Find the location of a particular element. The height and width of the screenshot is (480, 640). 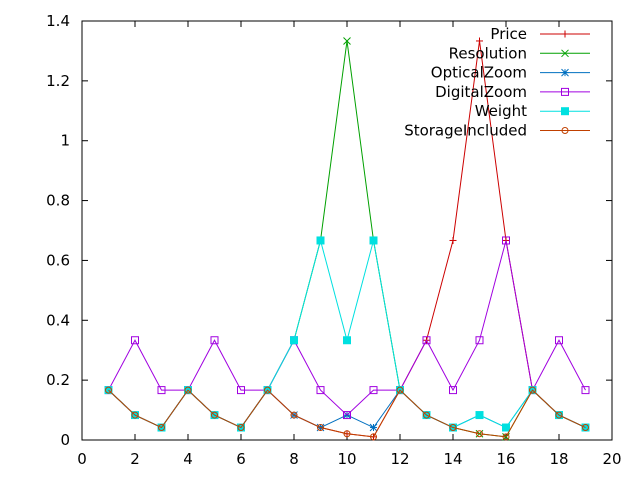

data-point-price is located at coordinates (479, 41).